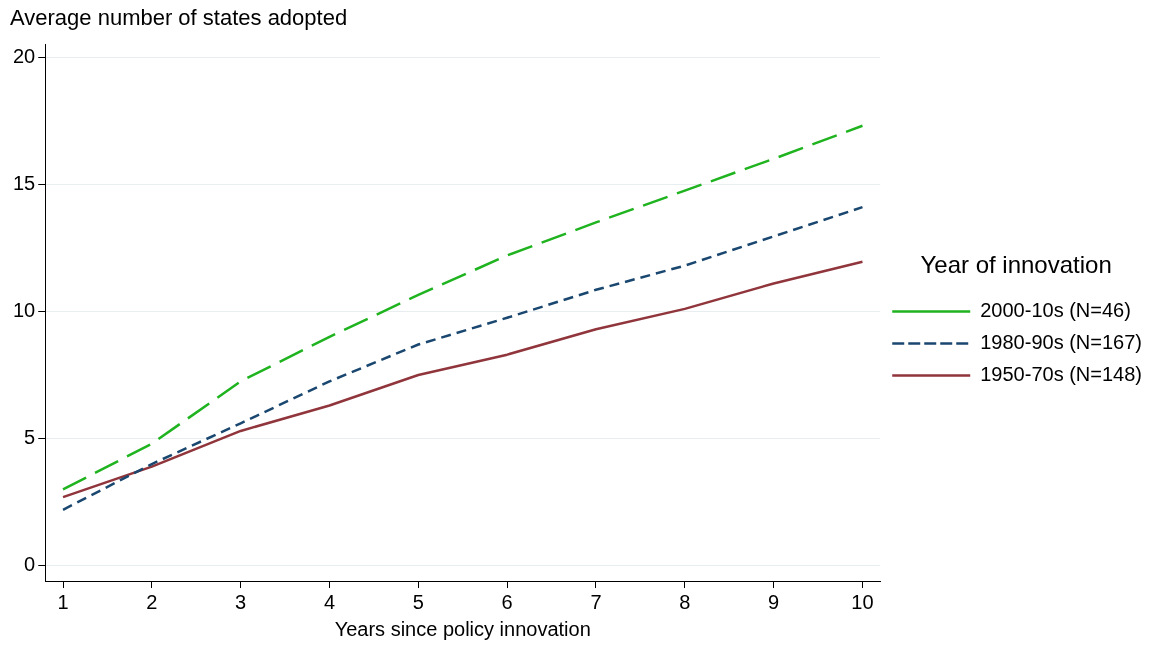  I want to click on legend-title: Year of innovation, so click(1016, 265).